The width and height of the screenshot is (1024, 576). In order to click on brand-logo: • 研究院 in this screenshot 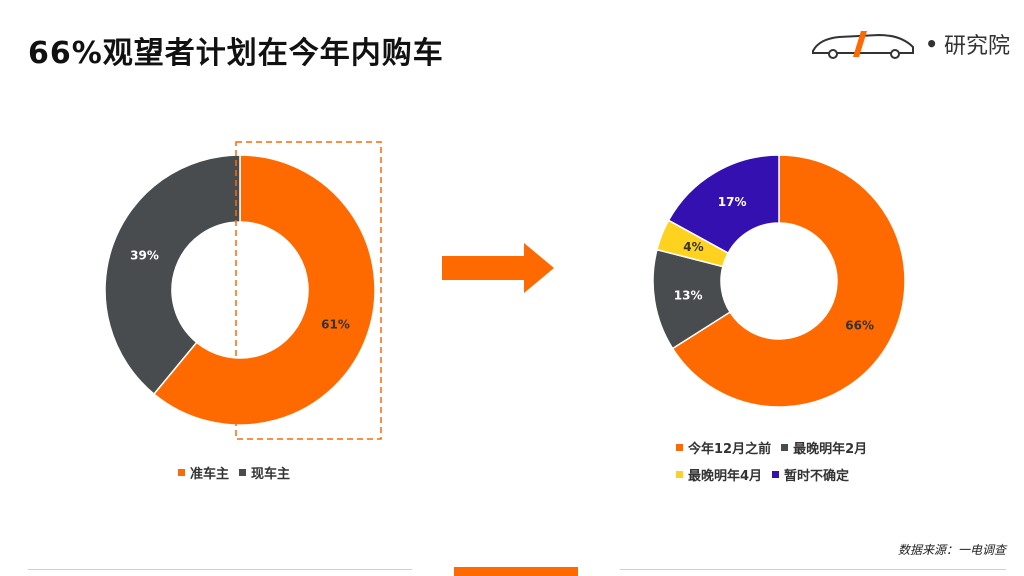, I will do `click(909, 44)`.